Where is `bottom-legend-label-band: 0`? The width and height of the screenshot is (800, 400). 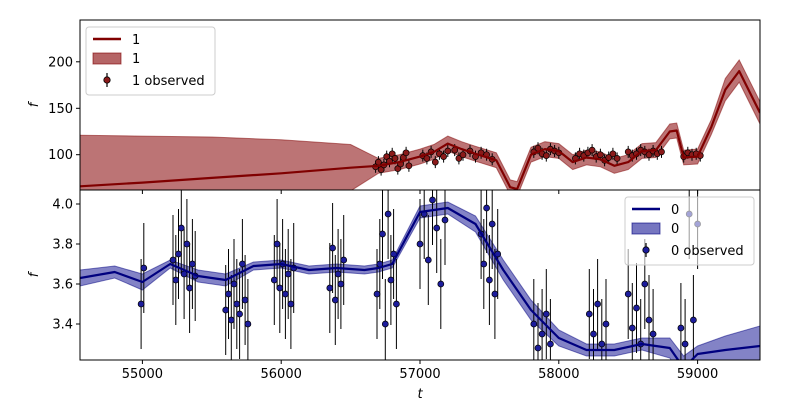
bottom-legend-label-band: 0 is located at coordinates (675, 229).